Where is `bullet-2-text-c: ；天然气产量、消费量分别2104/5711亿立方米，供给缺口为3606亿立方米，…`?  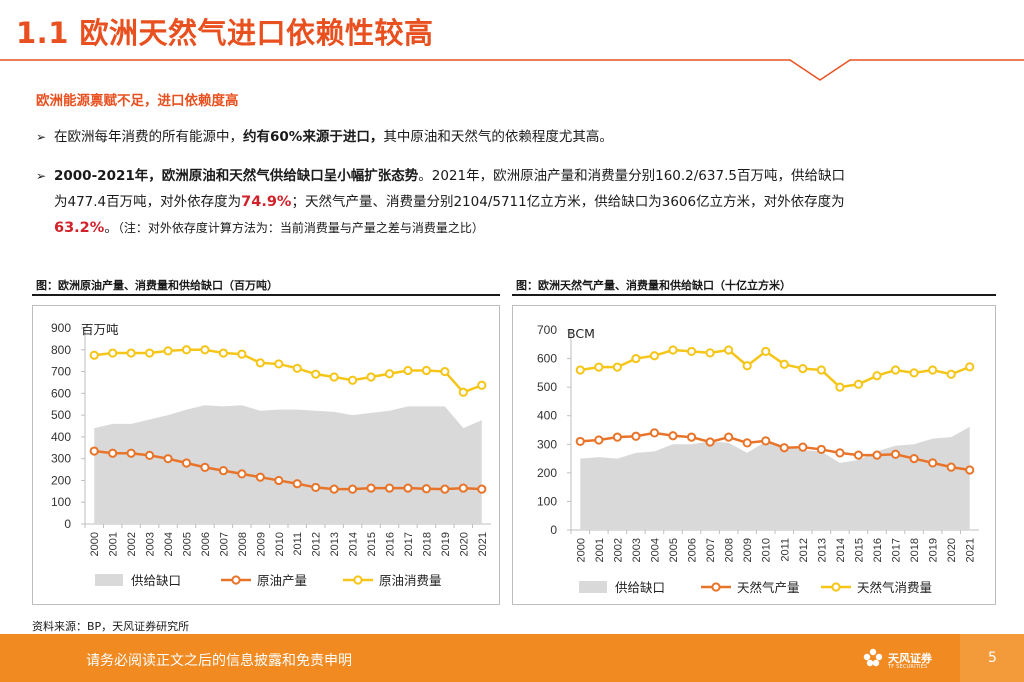
bullet-2-text-c: ；天然气产量、消费量分别2104/5711亿立方米，供给缺口为3606亿立方米，… is located at coordinates (568, 202).